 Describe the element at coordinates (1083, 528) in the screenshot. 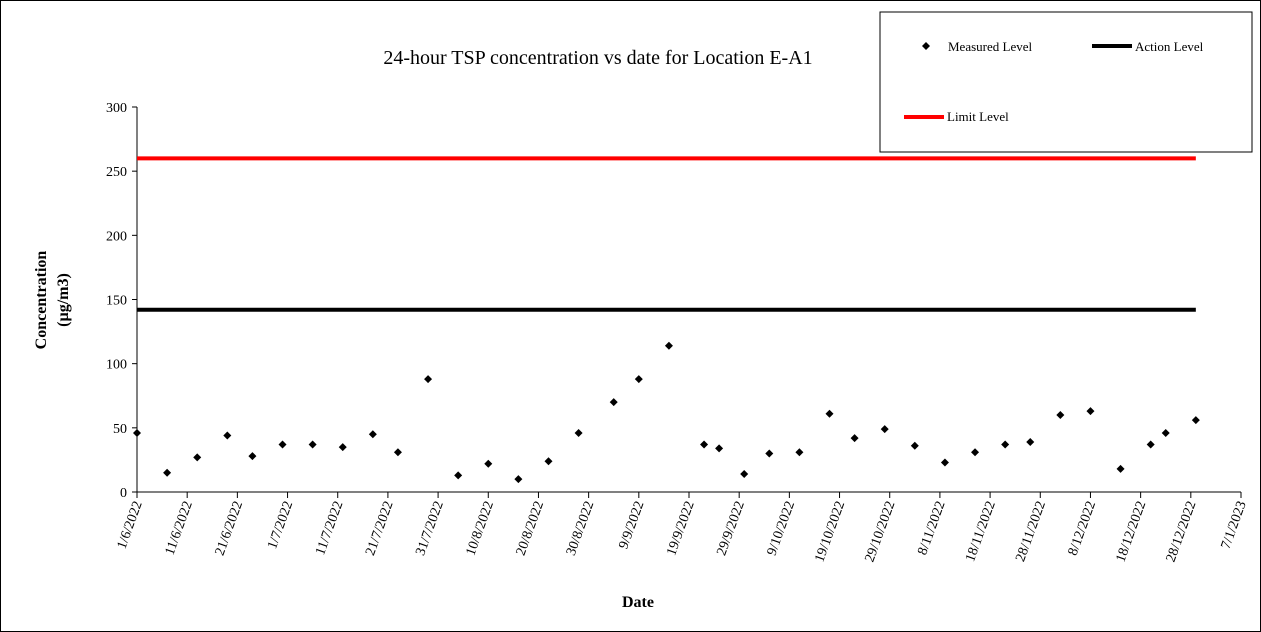

I see `x-tick-label: 8/12/2022` at that location.